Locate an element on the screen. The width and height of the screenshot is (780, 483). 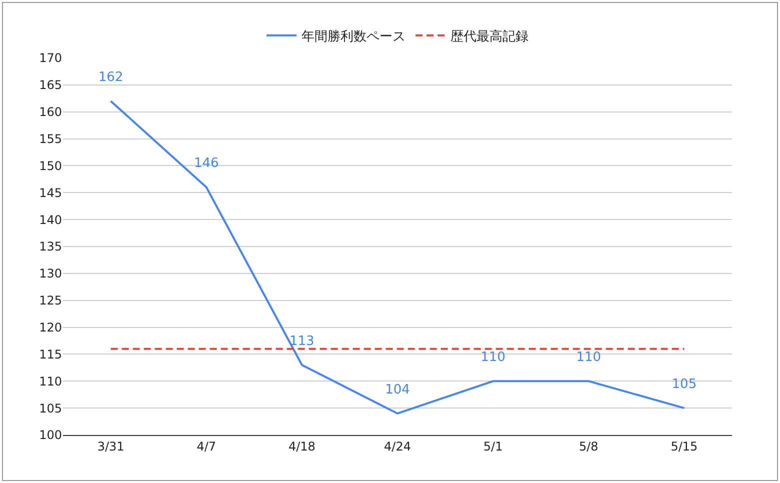
data-label: 104 is located at coordinates (397, 390).